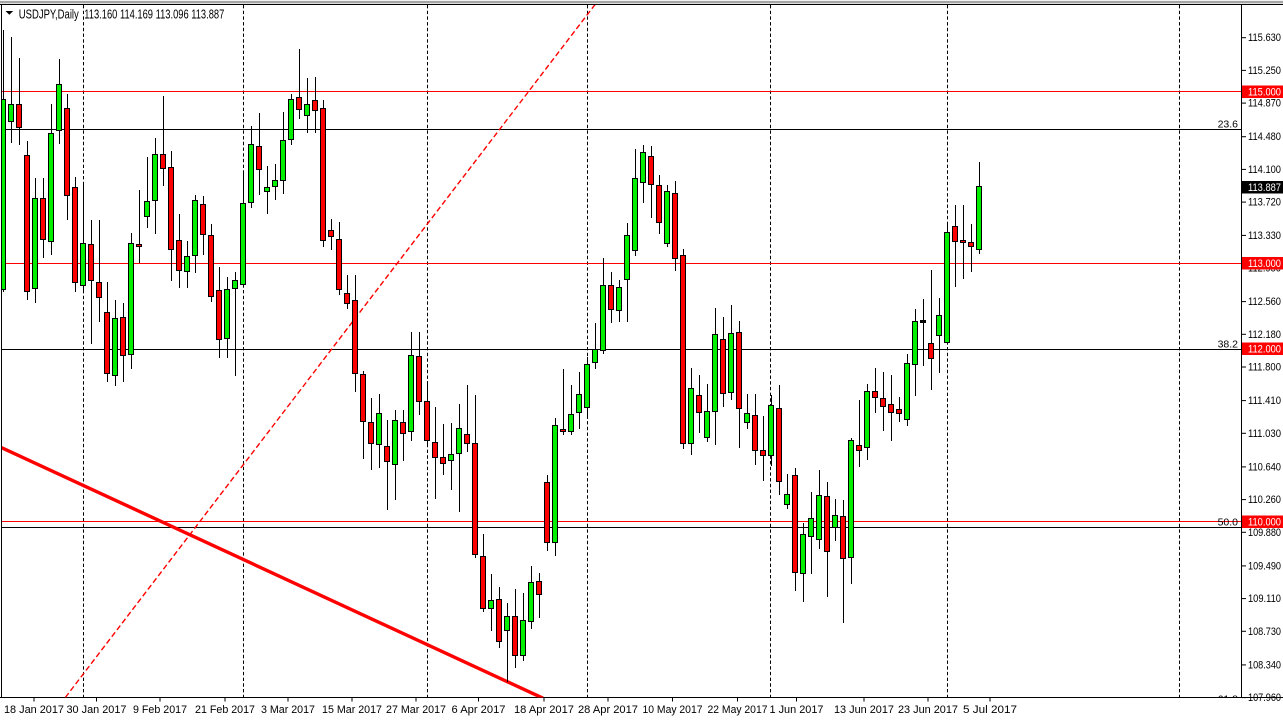 This screenshot has width=1283, height=720. What do you see at coordinates (864, 710) in the screenshot?
I see `svg-text: 13 Jun 2017` at bounding box center [864, 710].